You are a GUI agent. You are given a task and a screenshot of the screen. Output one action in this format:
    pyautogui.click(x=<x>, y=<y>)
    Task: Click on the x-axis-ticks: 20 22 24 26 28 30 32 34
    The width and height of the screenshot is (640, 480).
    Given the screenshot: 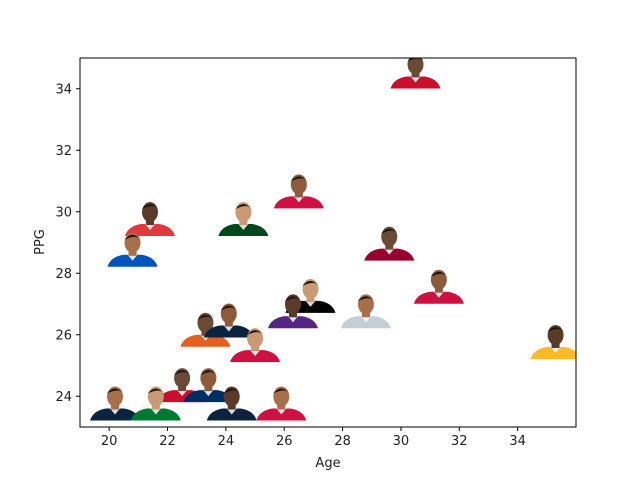 What is the action you would take?
    pyautogui.click(x=313, y=438)
    